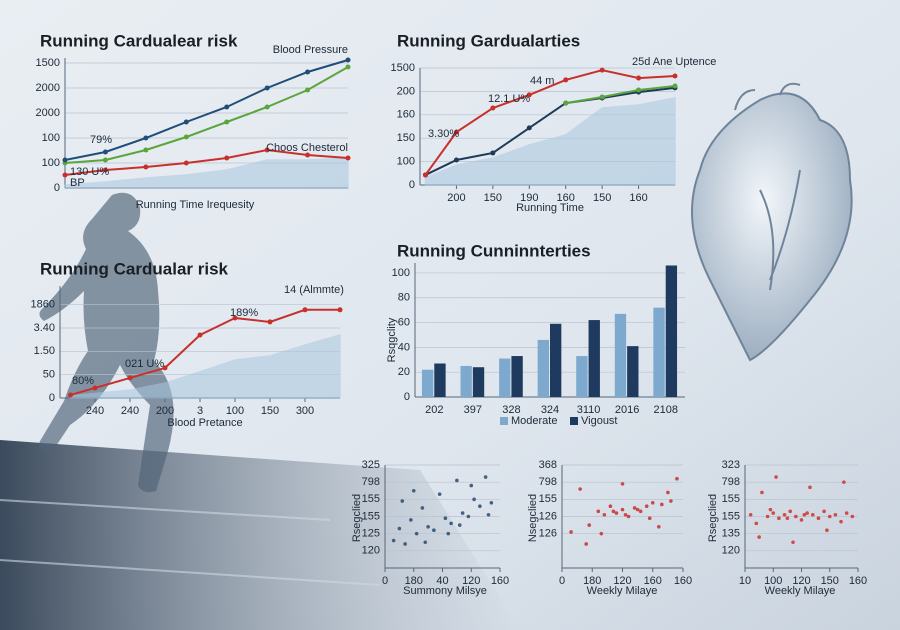  What do you see at coordinates (456, 198) in the screenshot?
I see `x-tick-label: 200` at bounding box center [456, 198].